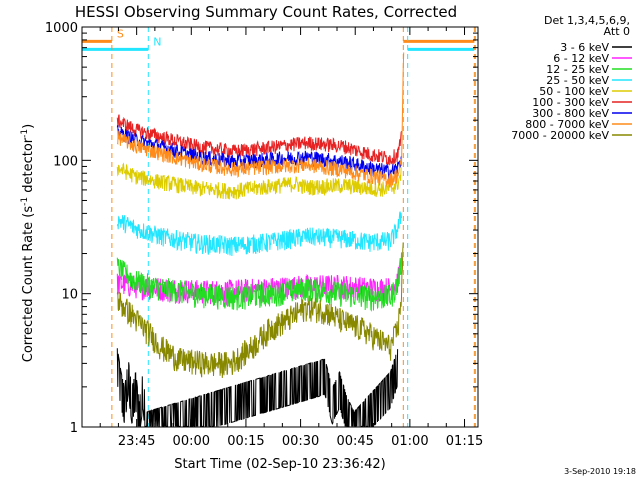 This screenshot has height=480, width=640. I want to click on y-axis-label: Corrected Count Rate (s-1 detector-1), so click(28, 243).